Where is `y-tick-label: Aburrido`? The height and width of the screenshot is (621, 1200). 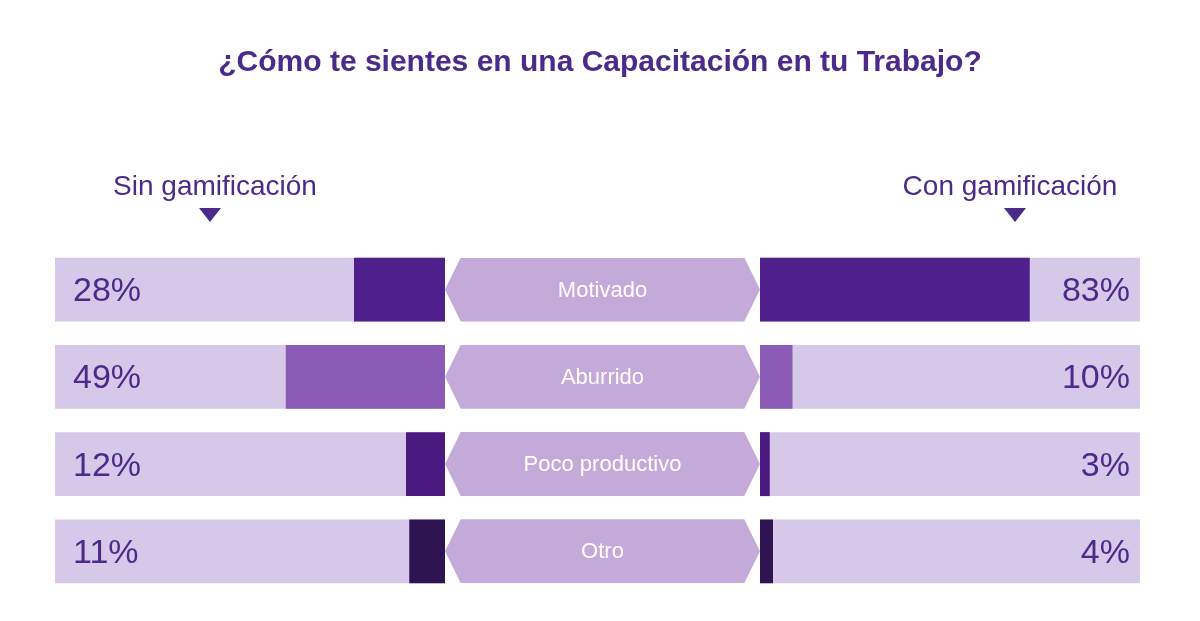 y-tick-label: Aburrido is located at coordinates (602, 376).